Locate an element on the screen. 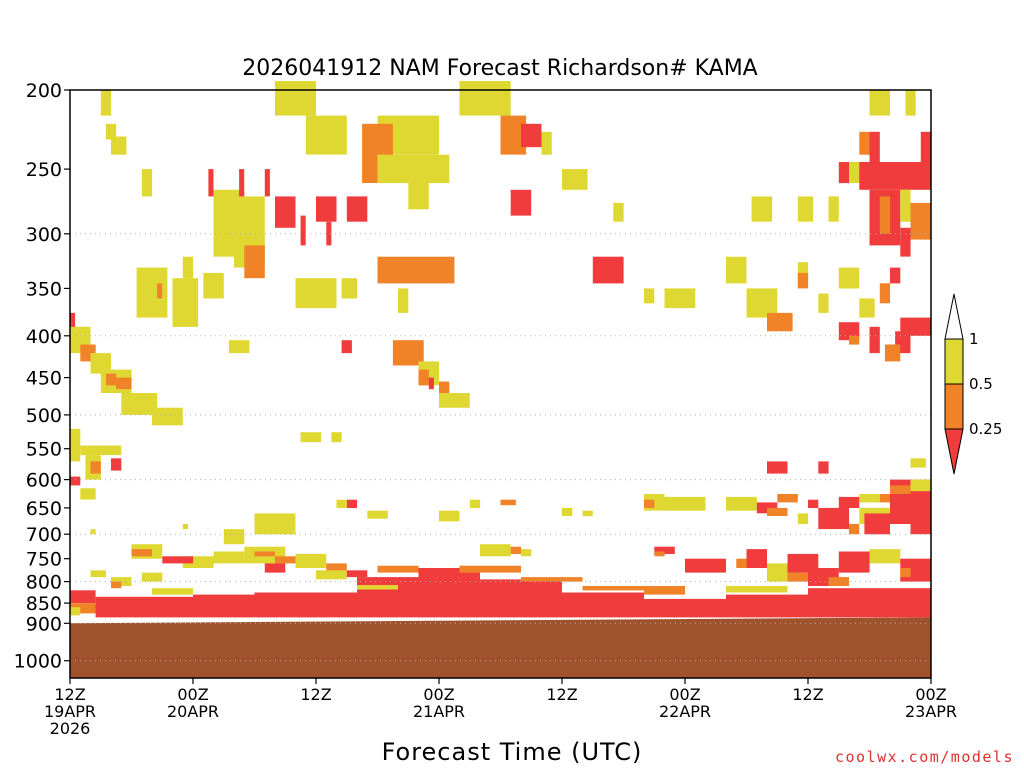  x-tick-label-0-2: 19APR is located at coordinates (70, 711).